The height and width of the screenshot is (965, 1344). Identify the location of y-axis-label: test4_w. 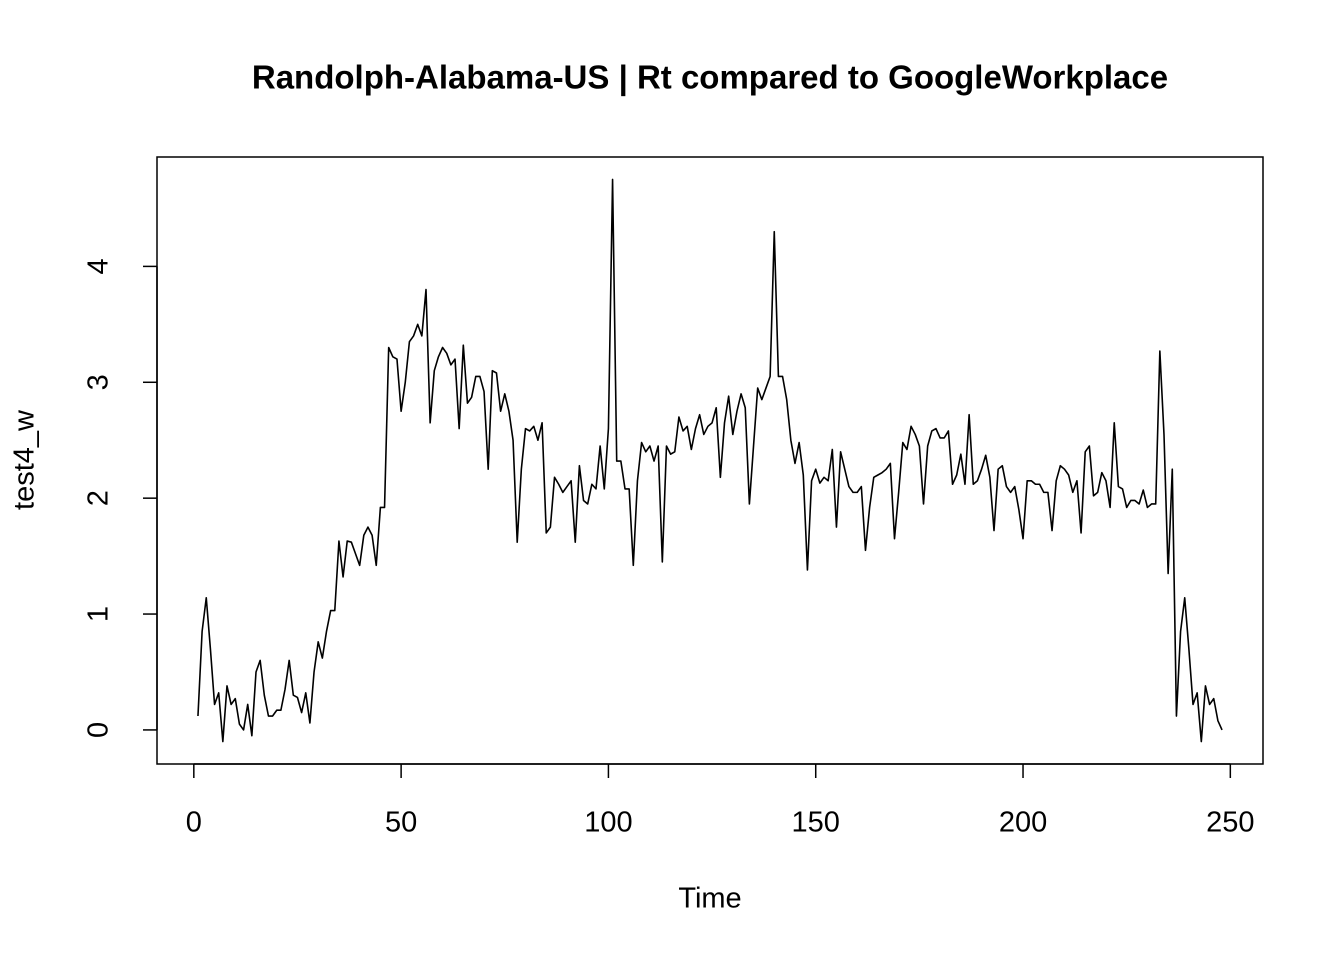
(25, 459).